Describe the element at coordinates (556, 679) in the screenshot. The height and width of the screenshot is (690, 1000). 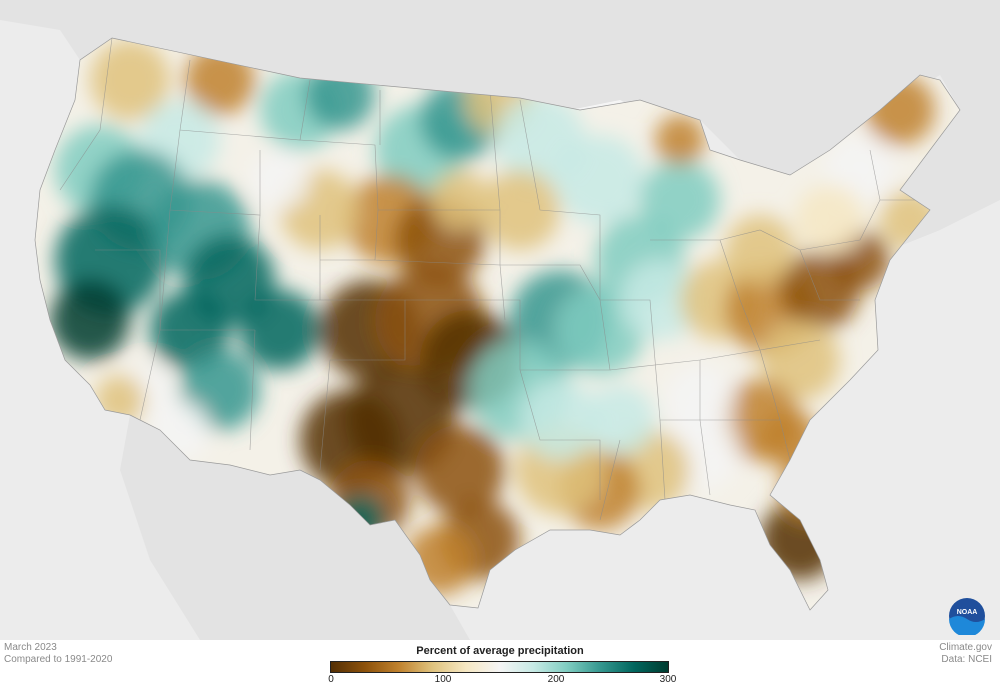
I see `legend-tick: 200` at that location.